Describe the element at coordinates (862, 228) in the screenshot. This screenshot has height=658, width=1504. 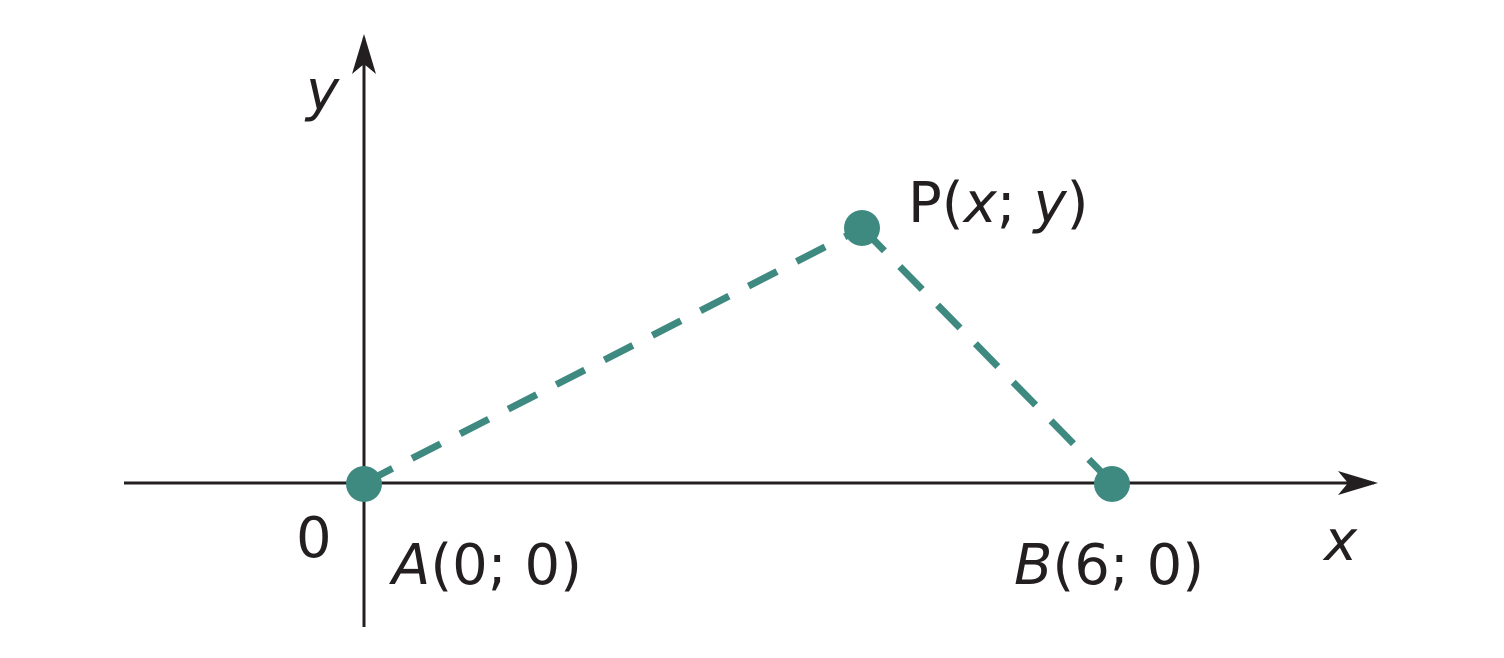
I see `point-p` at that location.